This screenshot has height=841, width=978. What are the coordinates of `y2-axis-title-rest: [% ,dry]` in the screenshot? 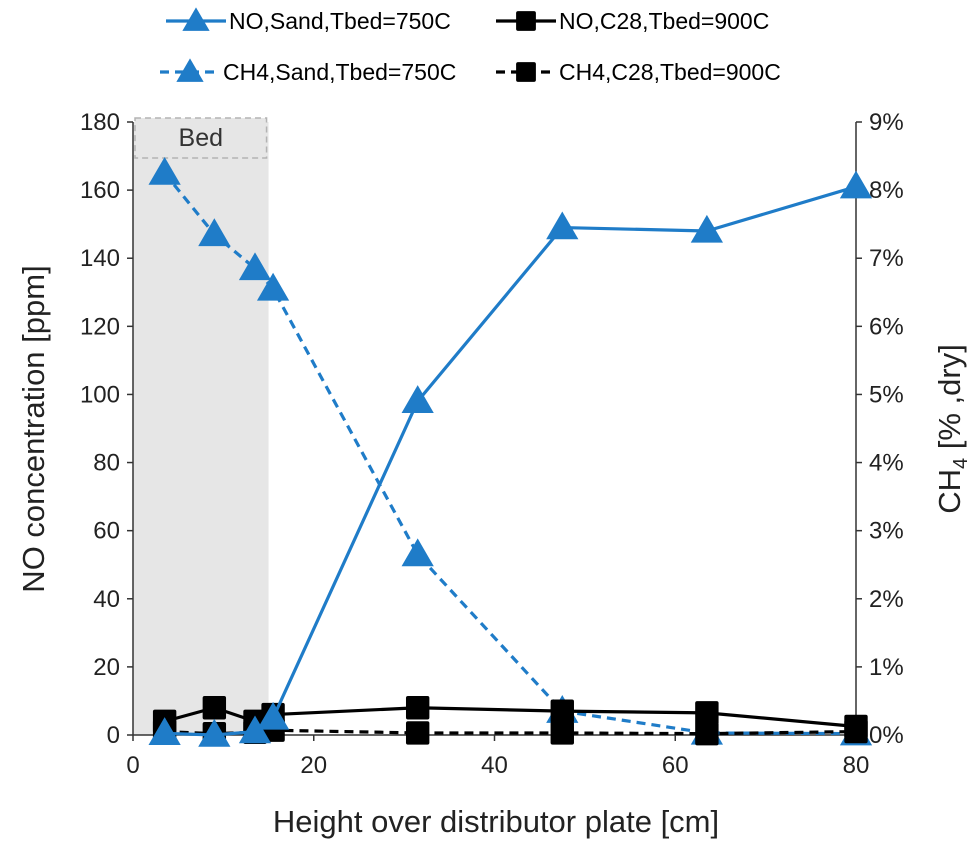 It's located at (949, 401).